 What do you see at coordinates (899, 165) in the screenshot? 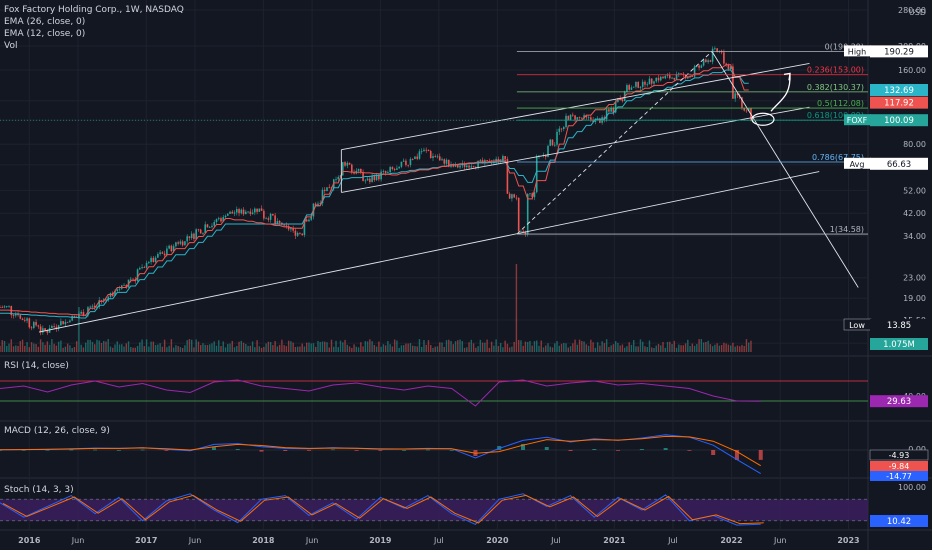
I see `price-badge-value: 66.63` at bounding box center [899, 165].